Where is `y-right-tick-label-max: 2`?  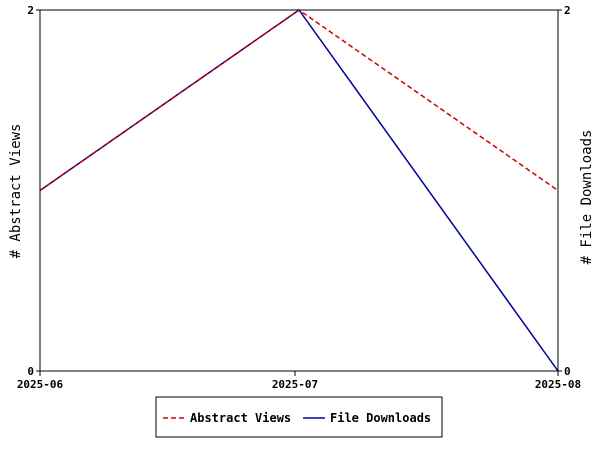 y-right-tick-label-max: 2 is located at coordinates (567, 10).